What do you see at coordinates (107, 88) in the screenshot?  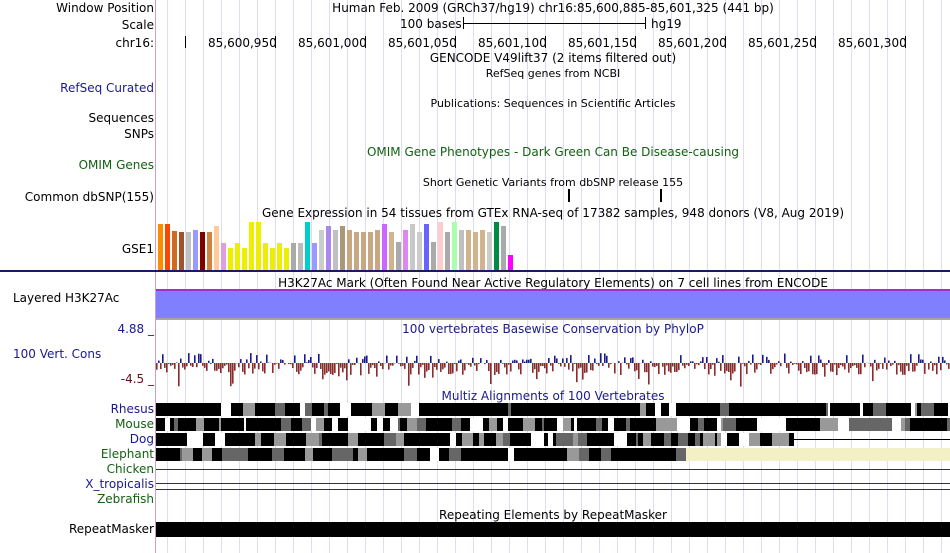 I see `refseq-curated-label: RefSeq Curated` at bounding box center [107, 88].